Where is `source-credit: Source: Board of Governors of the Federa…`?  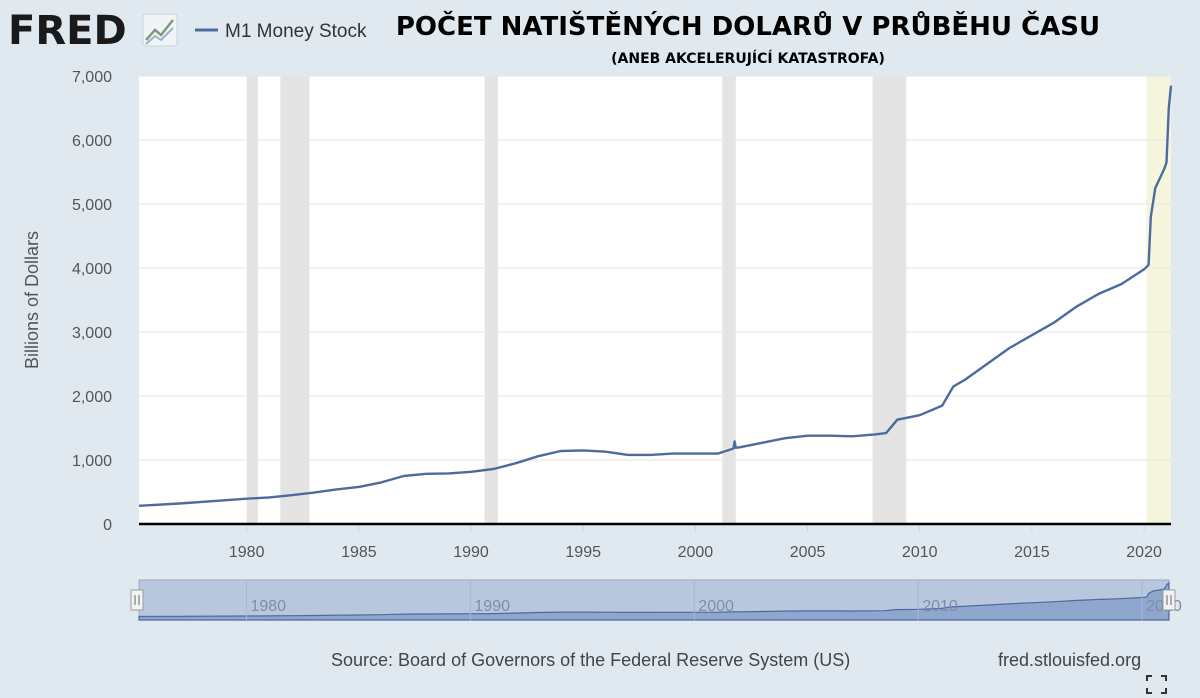 source-credit: Source: Board of Governors of the Federa… is located at coordinates (590, 660).